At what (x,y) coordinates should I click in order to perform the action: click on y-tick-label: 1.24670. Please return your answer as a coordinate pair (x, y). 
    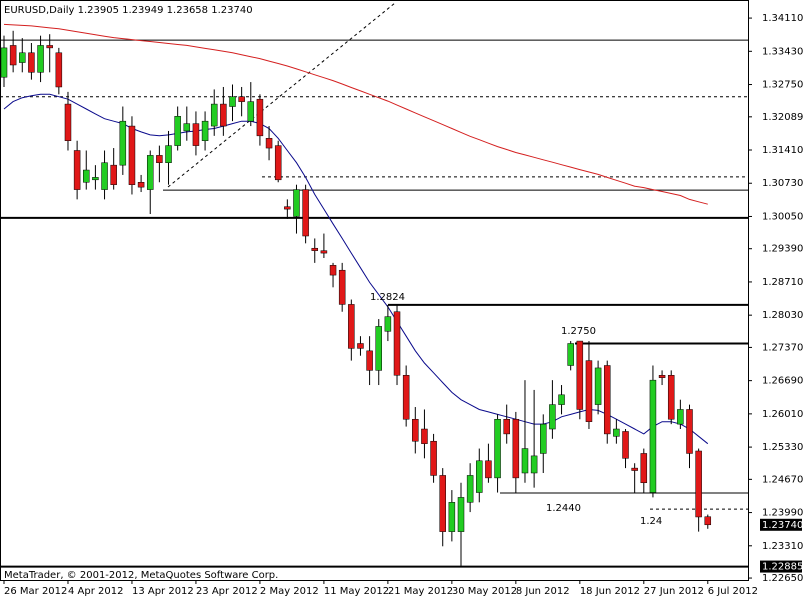
    Looking at the image, I should click on (782, 479).